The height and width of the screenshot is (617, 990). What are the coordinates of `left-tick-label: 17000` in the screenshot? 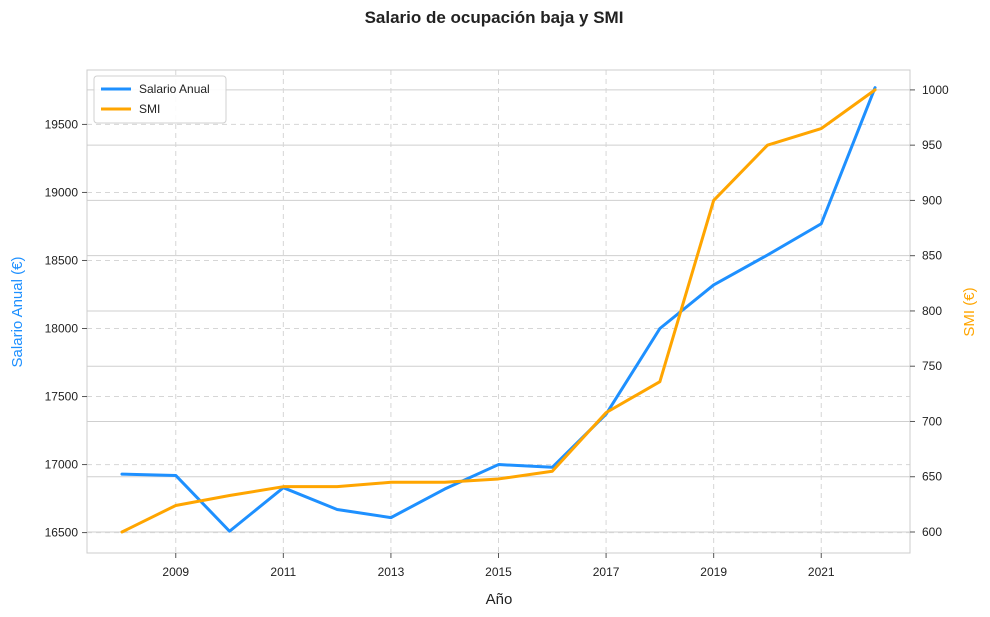 It's located at (62, 465).